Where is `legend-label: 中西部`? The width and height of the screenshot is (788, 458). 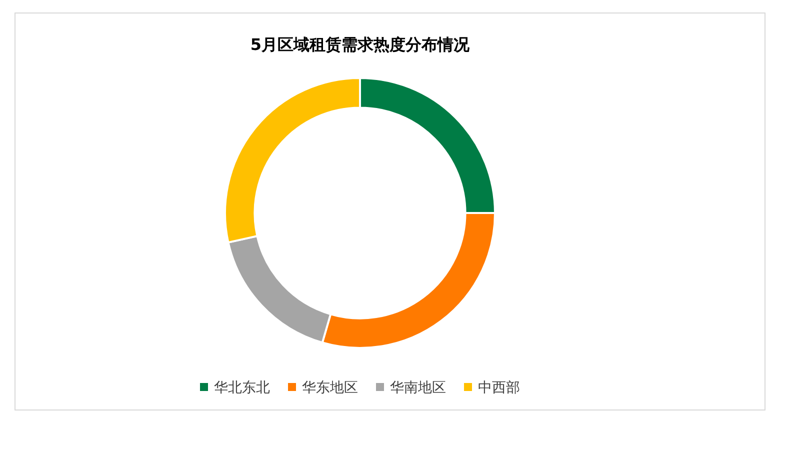 legend-label: 中西部 is located at coordinates (499, 388).